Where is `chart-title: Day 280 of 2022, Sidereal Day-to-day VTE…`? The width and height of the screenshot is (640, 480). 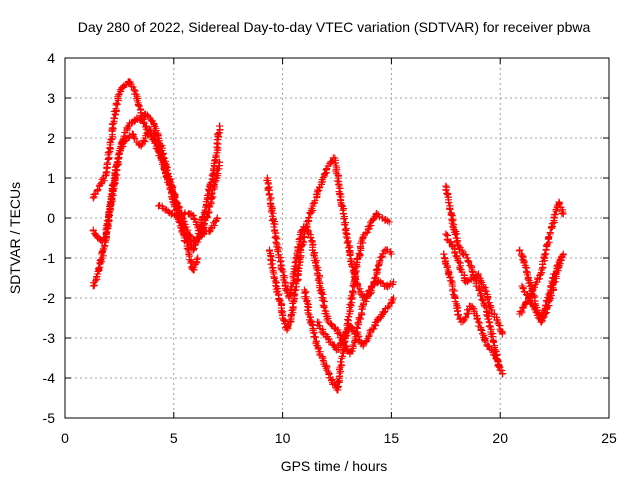 chart-title: Day 280 of 2022, Sidereal Day-to-day VTE… is located at coordinates (334, 27).